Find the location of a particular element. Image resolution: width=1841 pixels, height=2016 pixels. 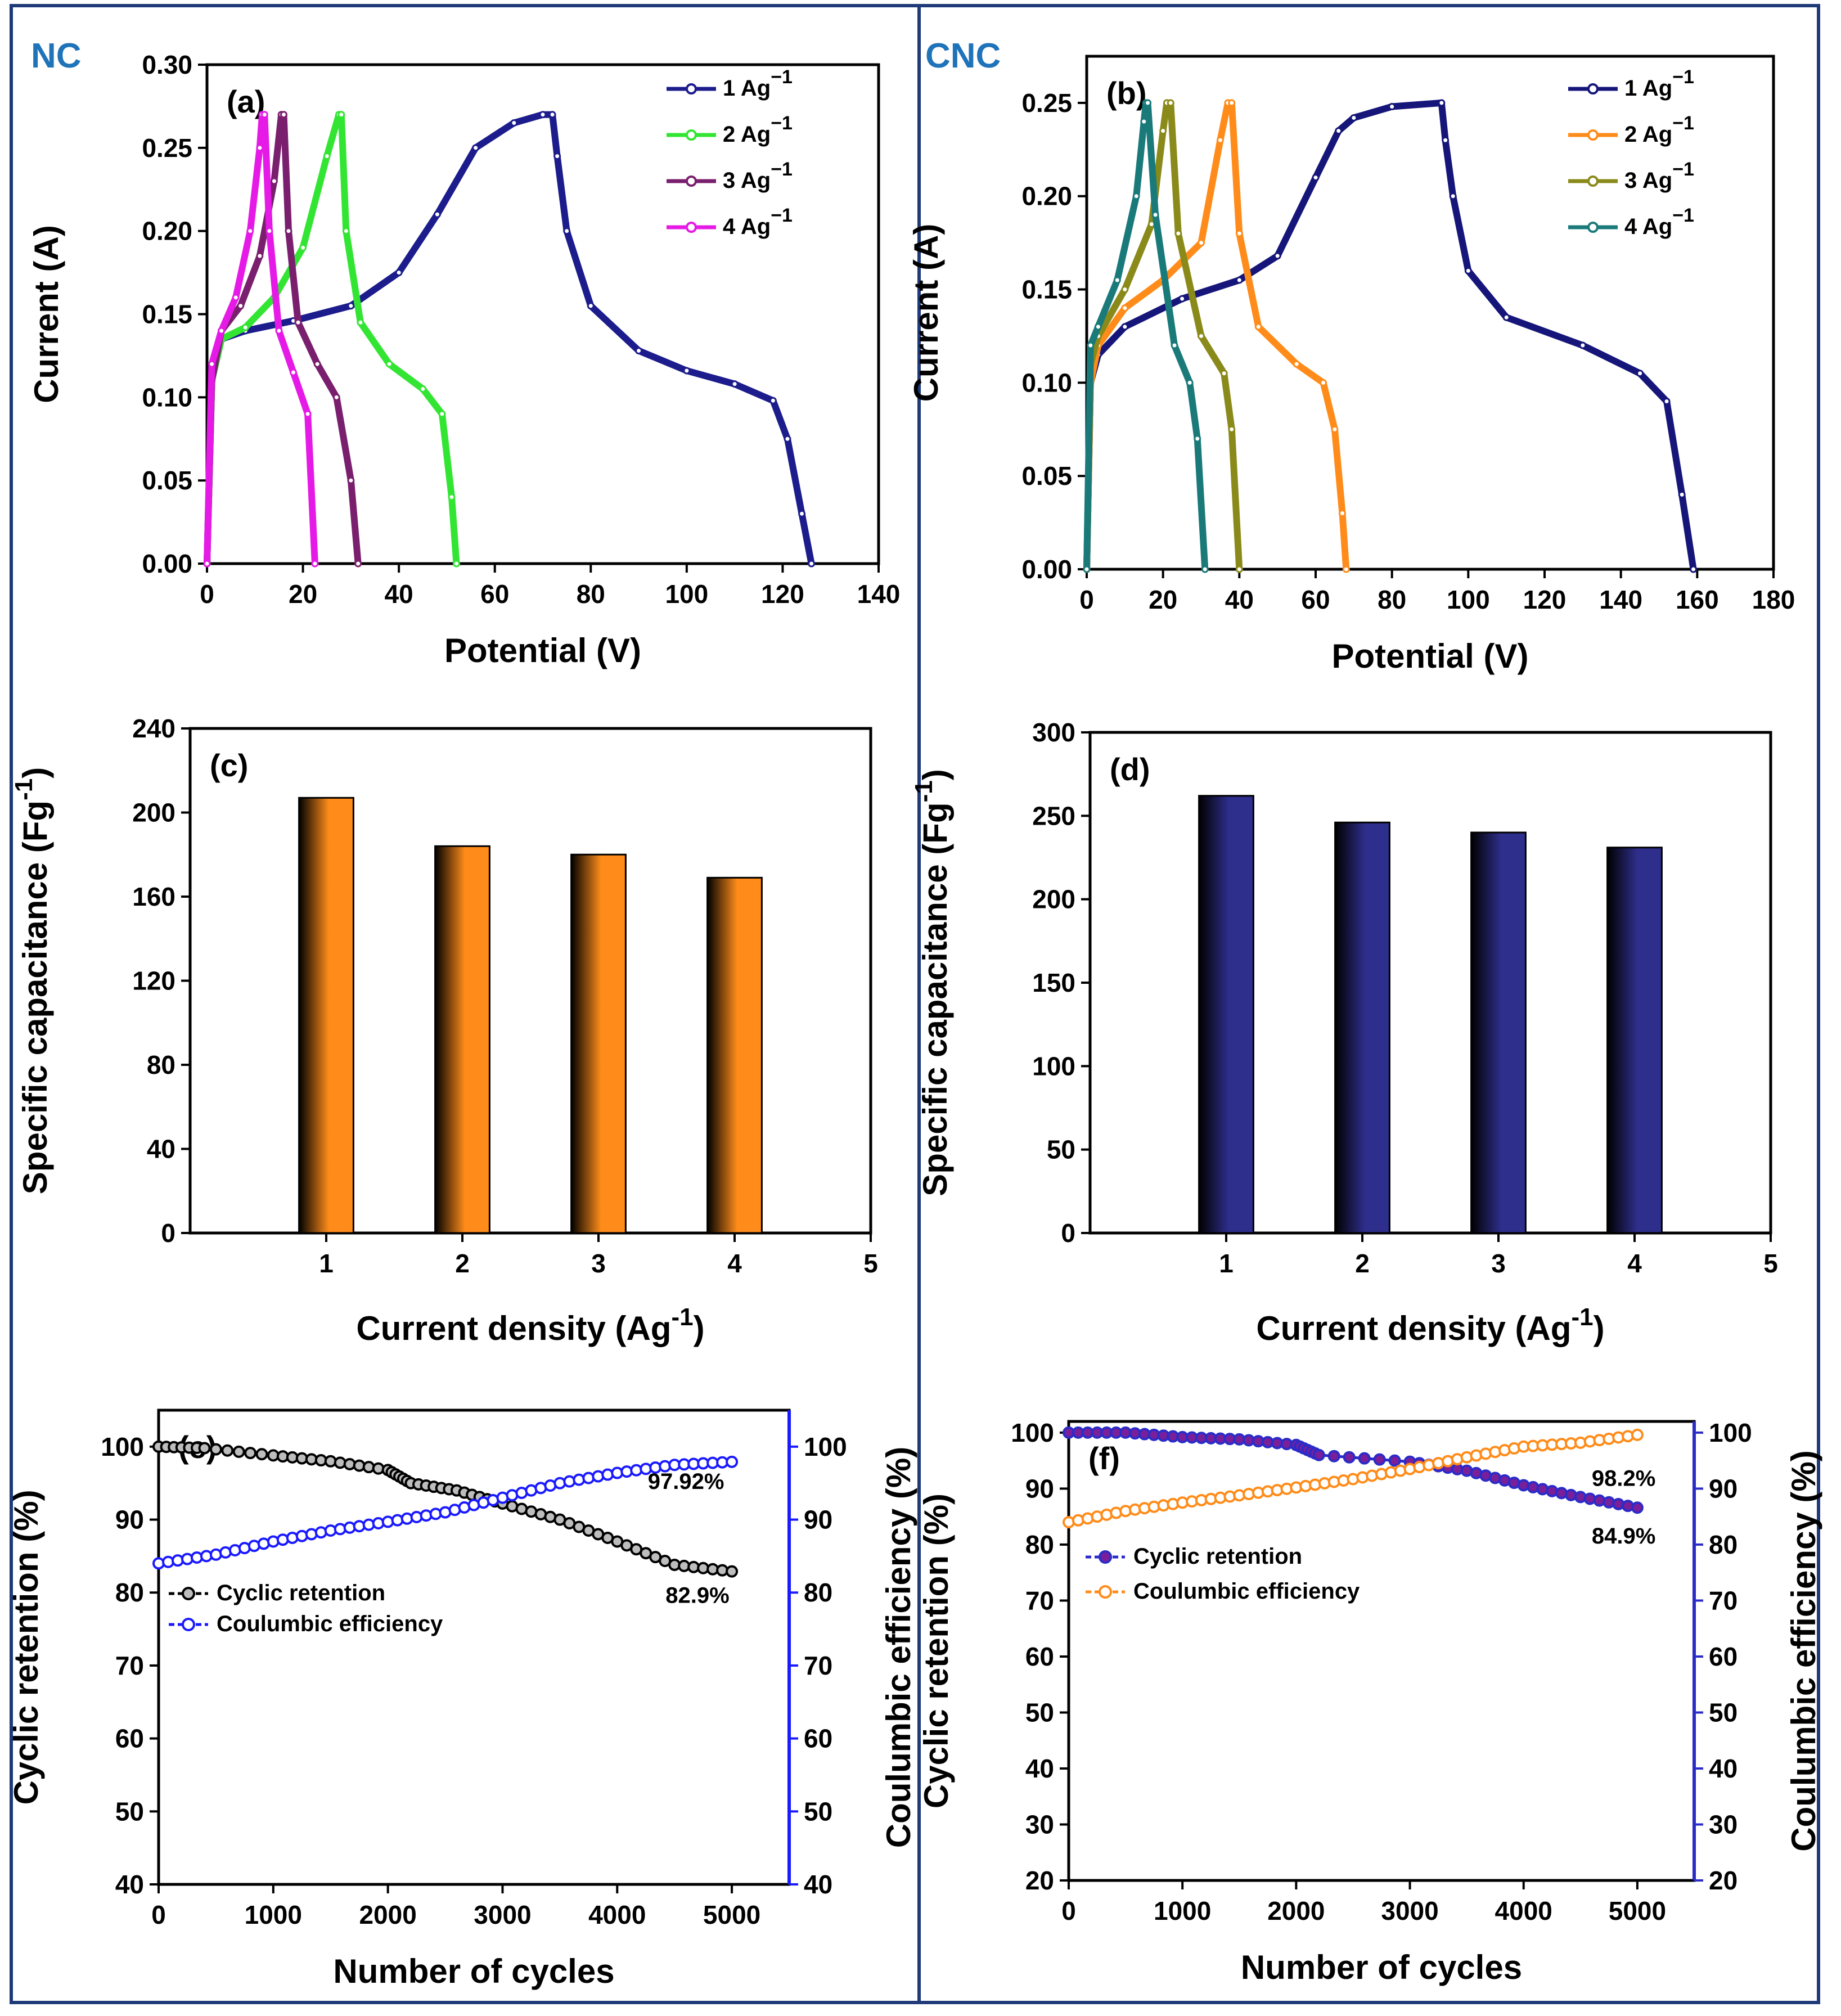

x-tick-label: 5000 is located at coordinates (1638, 1910).